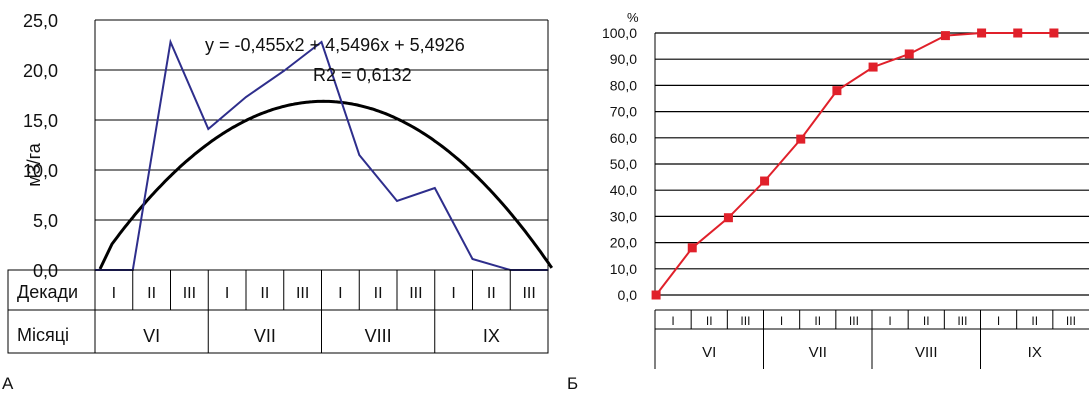 This screenshot has width=1089, height=394. What do you see at coordinates (623, 138) in the screenshot?
I see `y-tick-label: 60,0` at bounding box center [623, 138].